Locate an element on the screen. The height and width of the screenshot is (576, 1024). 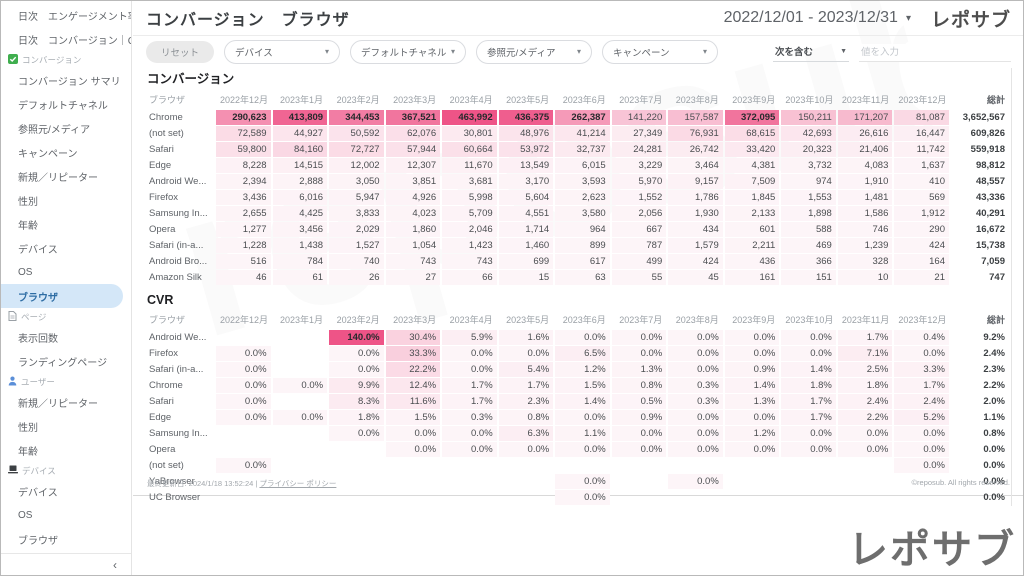
sidebar-item: ランディングページ is located at coordinates (66, 361).